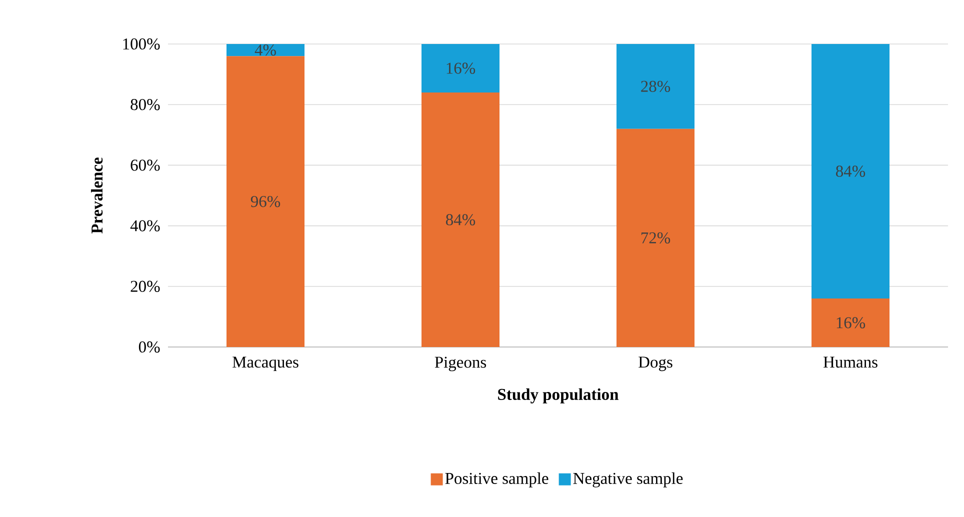 Image resolution: width=964 pixels, height=517 pixels. What do you see at coordinates (145, 286) in the screenshot?
I see `y-tick-label: 20%` at bounding box center [145, 286].